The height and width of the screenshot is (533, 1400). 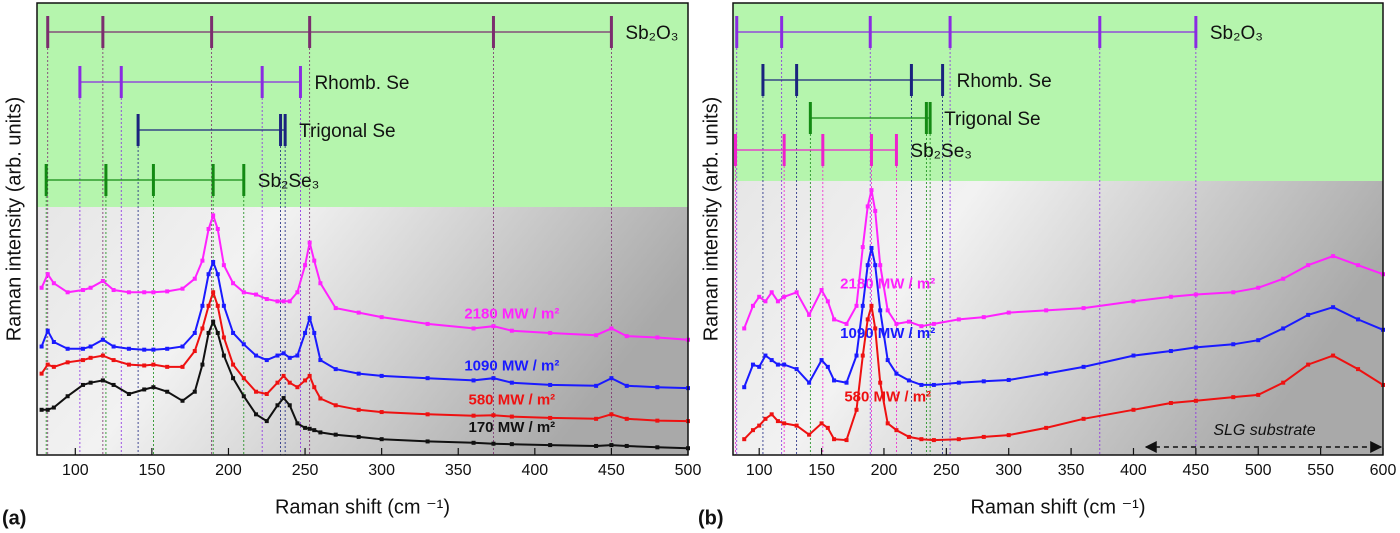 What do you see at coordinates (75, 470) in the screenshot?
I see `x-tick-label: 100` at bounding box center [75, 470].